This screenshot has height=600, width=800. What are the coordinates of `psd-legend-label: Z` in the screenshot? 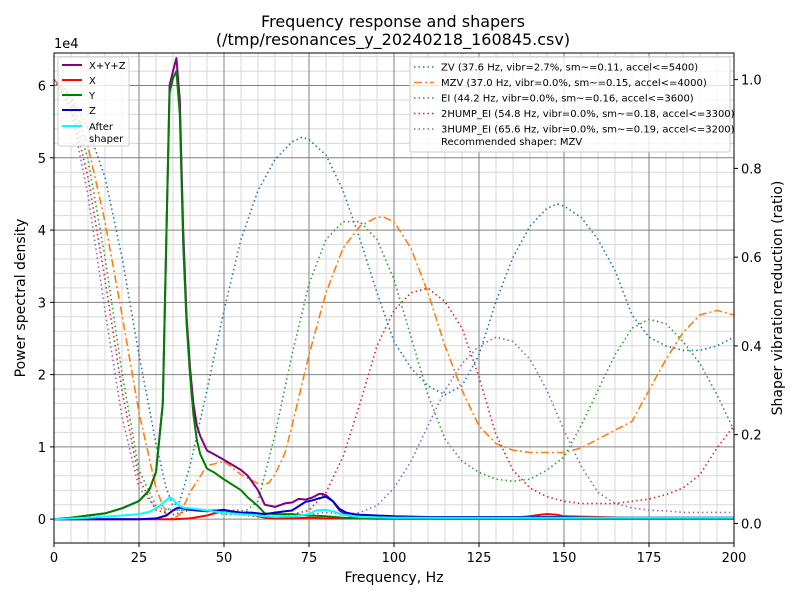 It's located at (92, 111).